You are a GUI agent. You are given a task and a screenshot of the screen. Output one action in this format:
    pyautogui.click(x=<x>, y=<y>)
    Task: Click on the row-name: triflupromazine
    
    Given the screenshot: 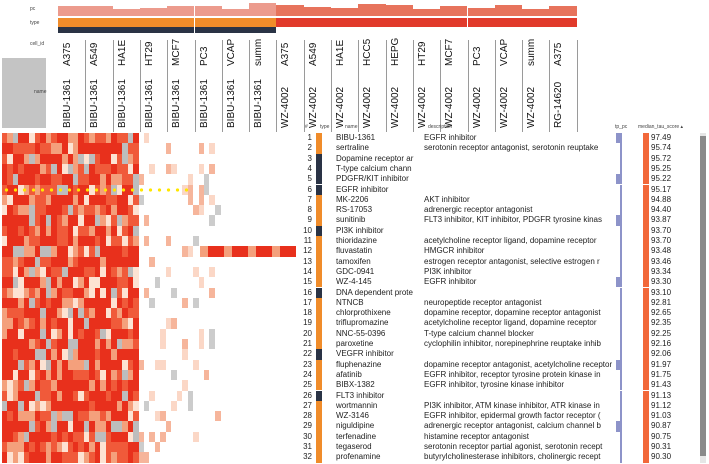 What is the action you would take?
    pyautogui.click(x=362, y=323)
    